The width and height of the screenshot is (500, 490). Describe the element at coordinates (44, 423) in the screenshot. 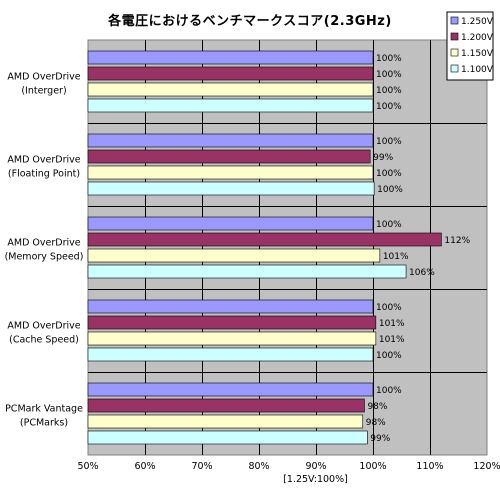

I see `category-label: (PCMarks)` at that location.